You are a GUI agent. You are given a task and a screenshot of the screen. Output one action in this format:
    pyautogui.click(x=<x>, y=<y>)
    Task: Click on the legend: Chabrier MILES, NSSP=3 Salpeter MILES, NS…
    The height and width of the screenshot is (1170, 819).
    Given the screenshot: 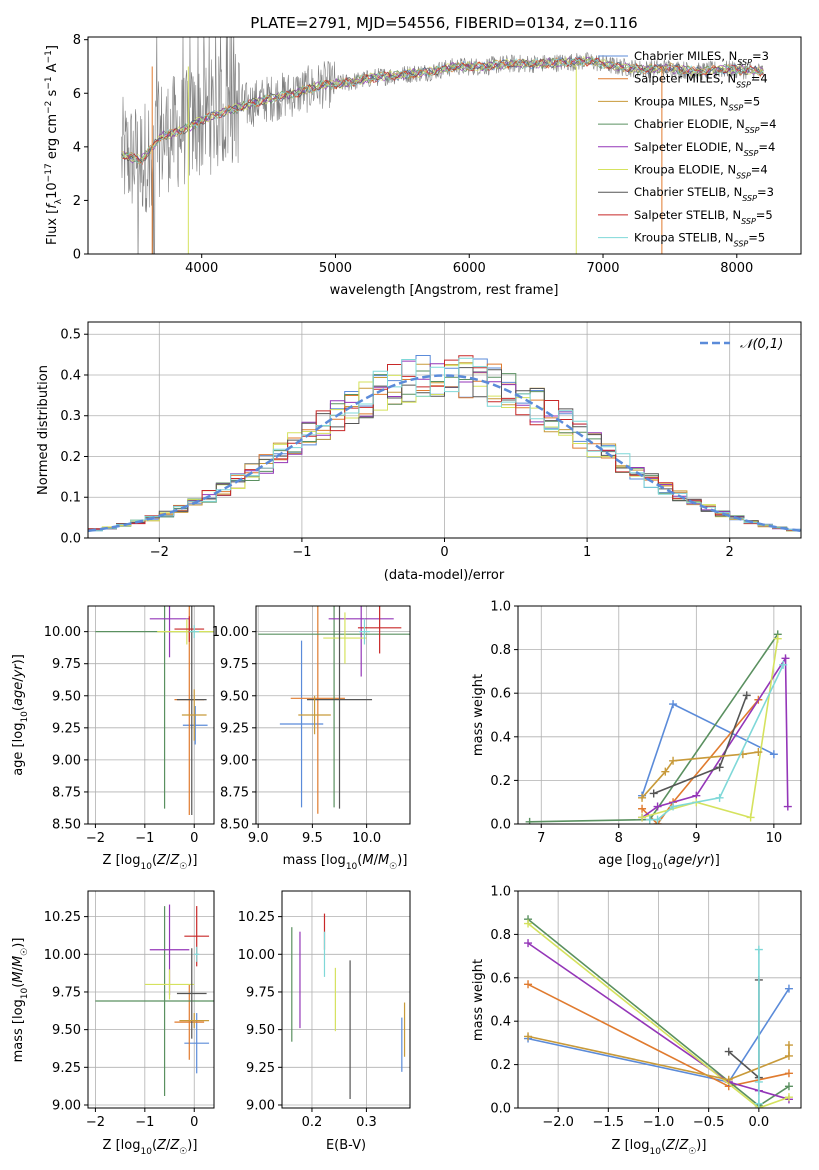 What is the action you would take?
    pyautogui.click(x=687, y=148)
    